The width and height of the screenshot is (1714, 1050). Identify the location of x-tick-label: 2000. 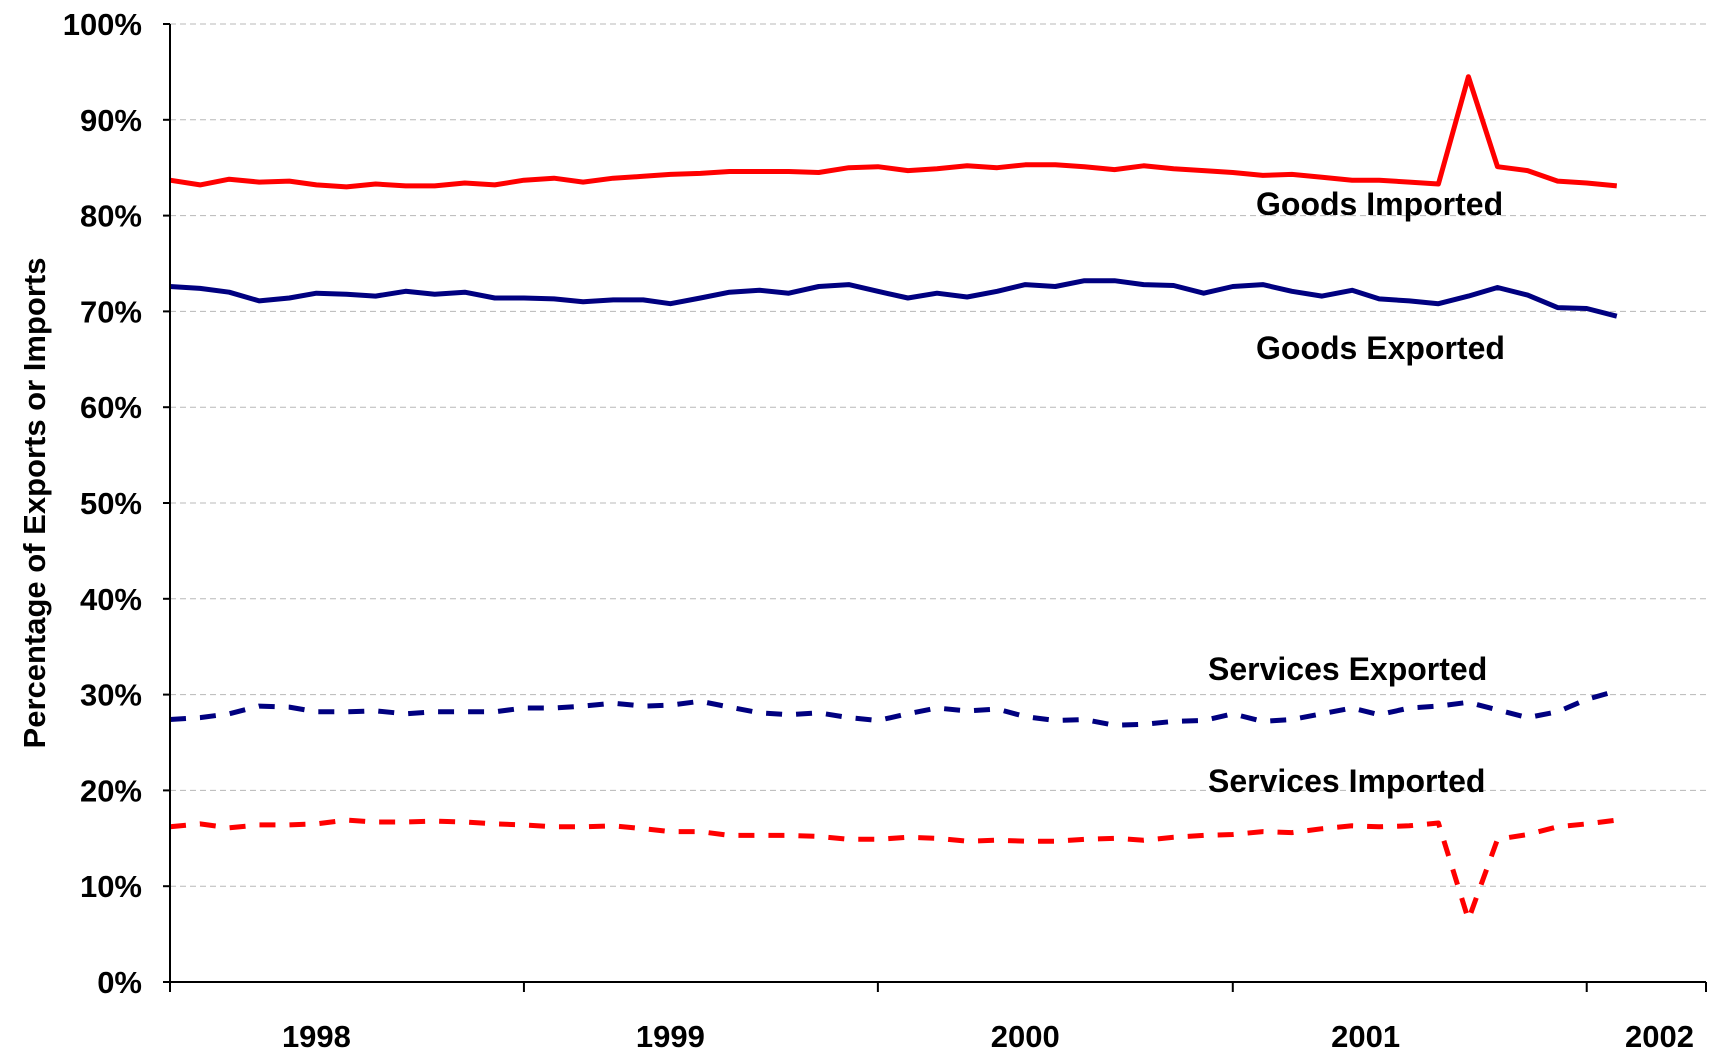
(1025, 1034).